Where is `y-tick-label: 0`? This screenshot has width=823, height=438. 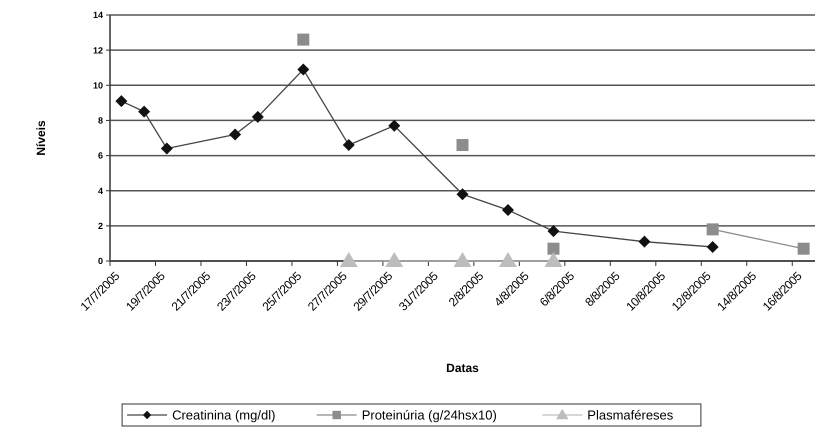
y-tick-label: 0 is located at coordinates (100, 261).